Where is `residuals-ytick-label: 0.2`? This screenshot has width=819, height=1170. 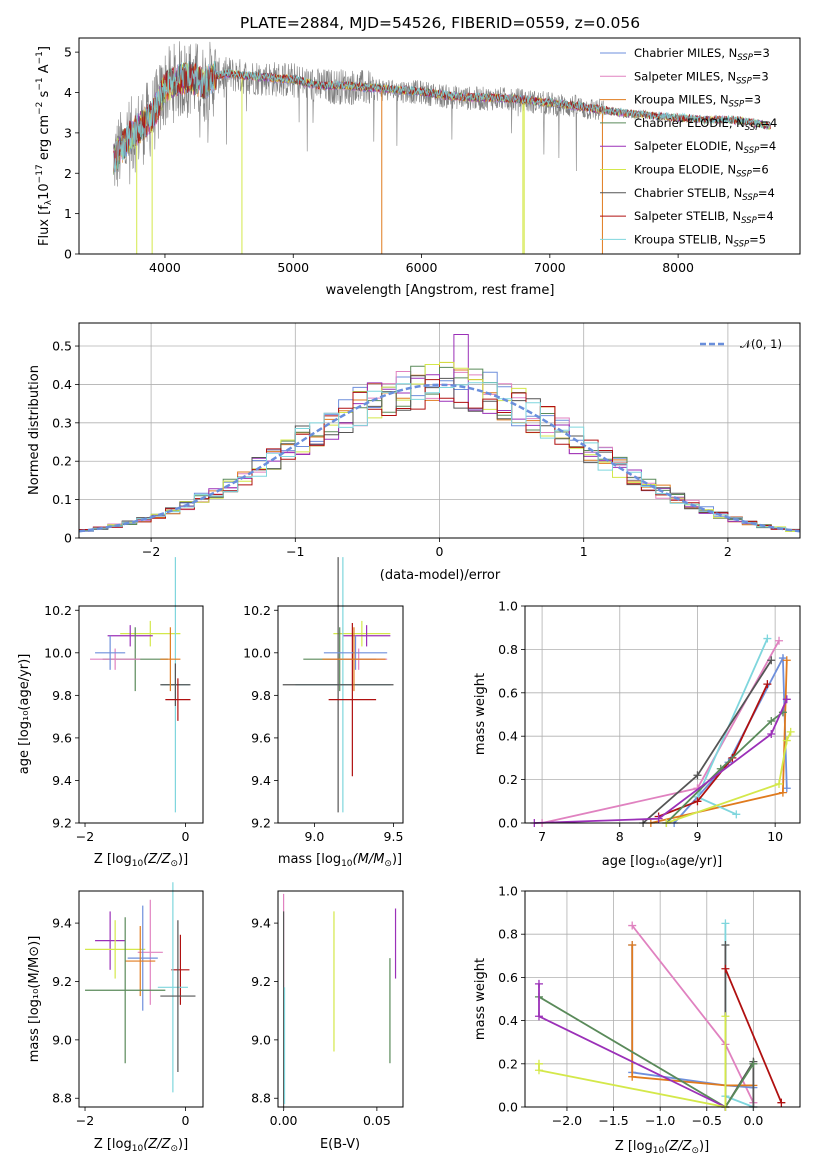 residuals-ytick-label: 0.2 is located at coordinates (62, 461).